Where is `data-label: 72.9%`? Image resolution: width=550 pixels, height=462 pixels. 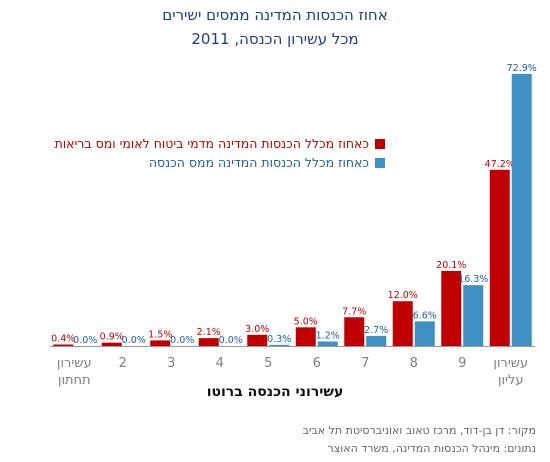 data-label: 72.9% is located at coordinates (522, 68).